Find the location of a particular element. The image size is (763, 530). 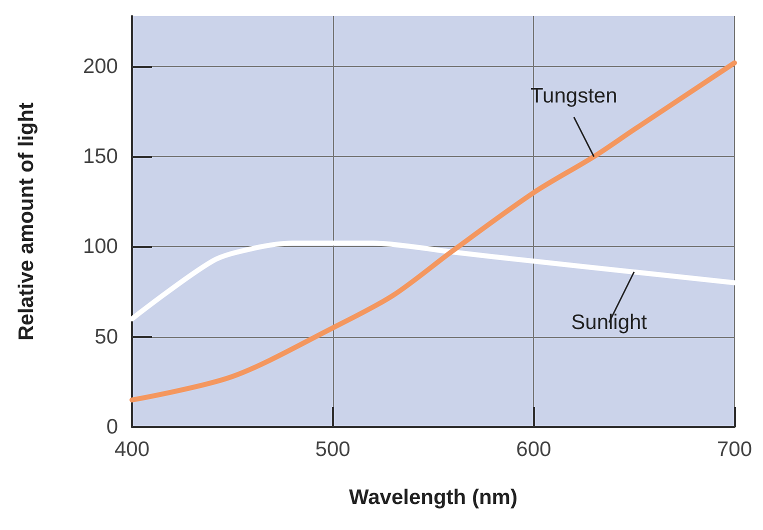

y-tick-label: 0 is located at coordinates (112, 427).